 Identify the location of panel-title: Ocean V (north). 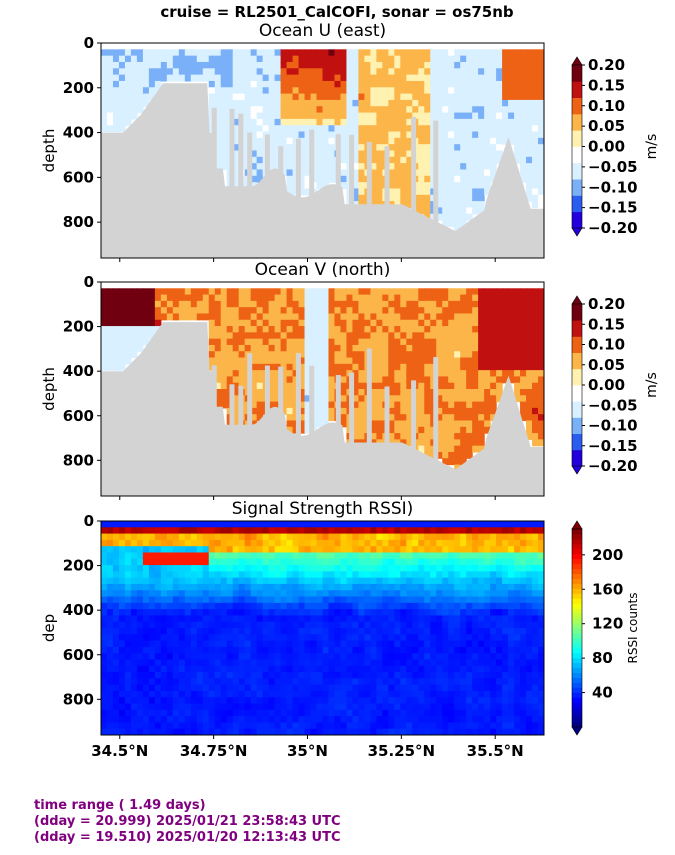
(323, 270).